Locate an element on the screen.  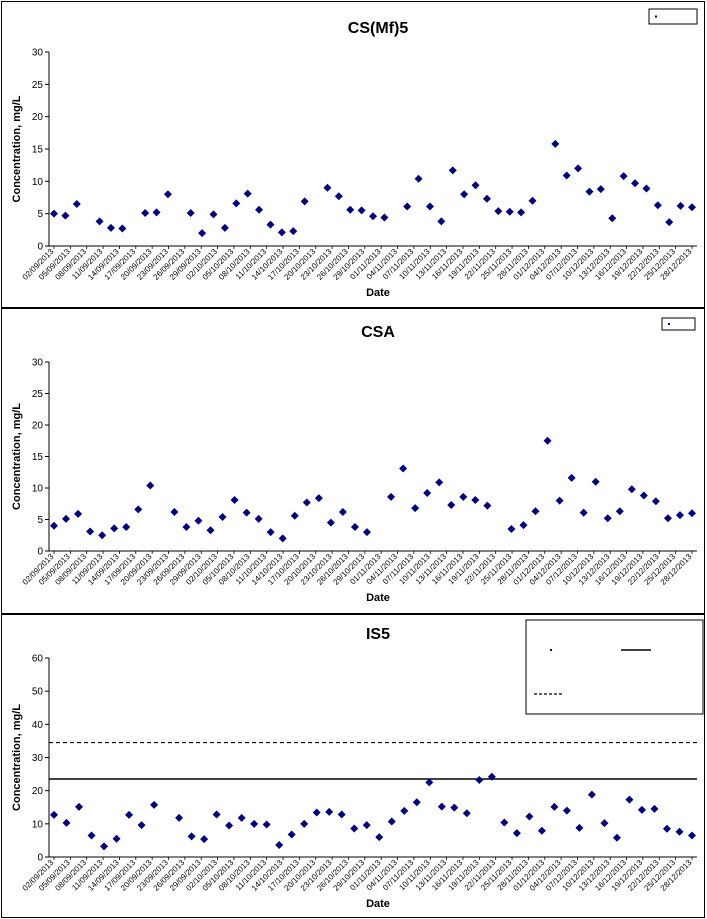
y-tick-label: 0 is located at coordinates (40, 552).